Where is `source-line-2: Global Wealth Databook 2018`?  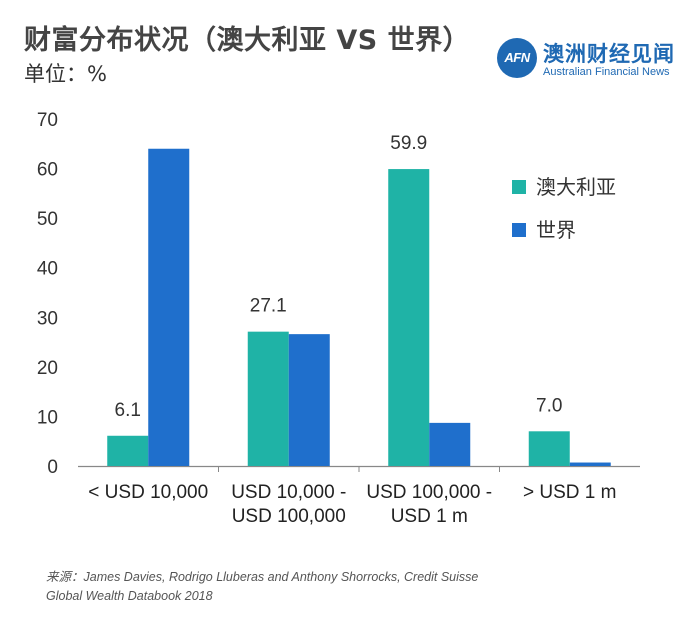 source-line-2: Global Wealth Databook 2018 is located at coordinates (129, 596).